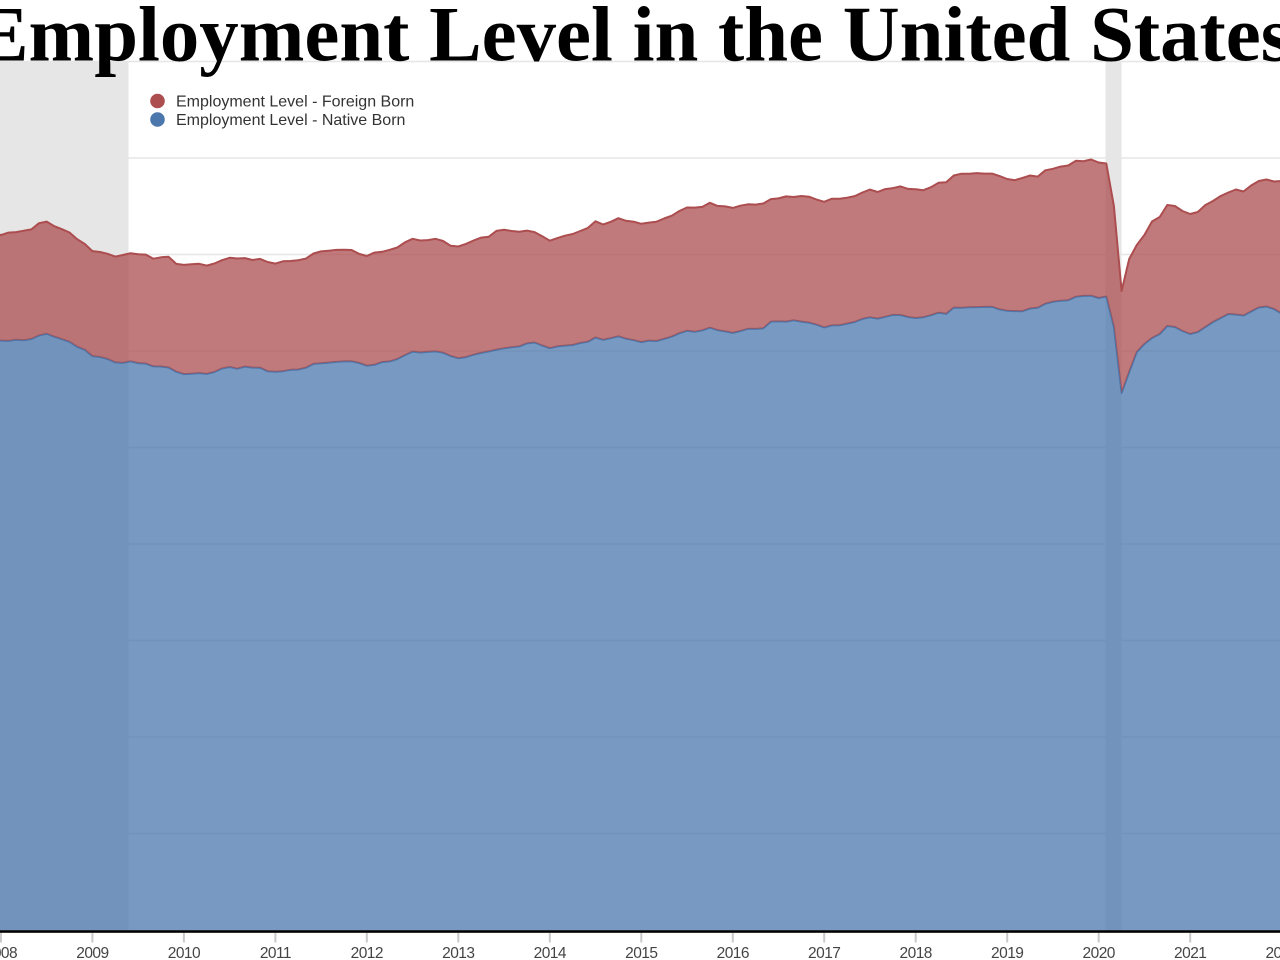 This screenshot has width=1280, height=960. What do you see at coordinates (550, 952) in the screenshot?
I see `svg-text: 2014` at bounding box center [550, 952].